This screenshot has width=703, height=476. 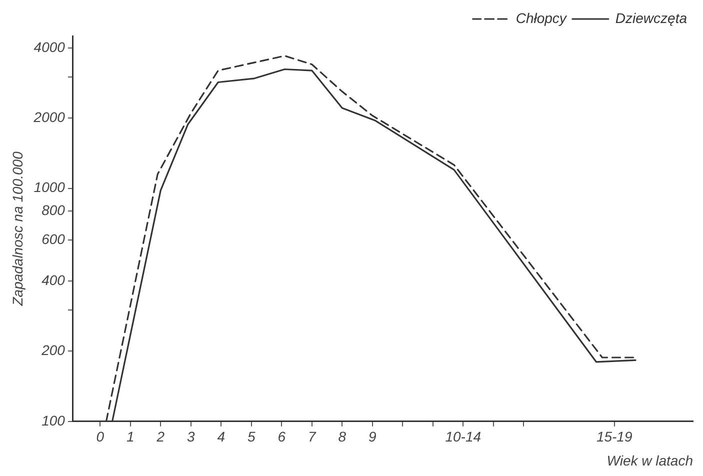 What do you see at coordinates (17, 229) in the screenshot?
I see `y-axis-title: Zapadalnosc na 100.000` at bounding box center [17, 229].